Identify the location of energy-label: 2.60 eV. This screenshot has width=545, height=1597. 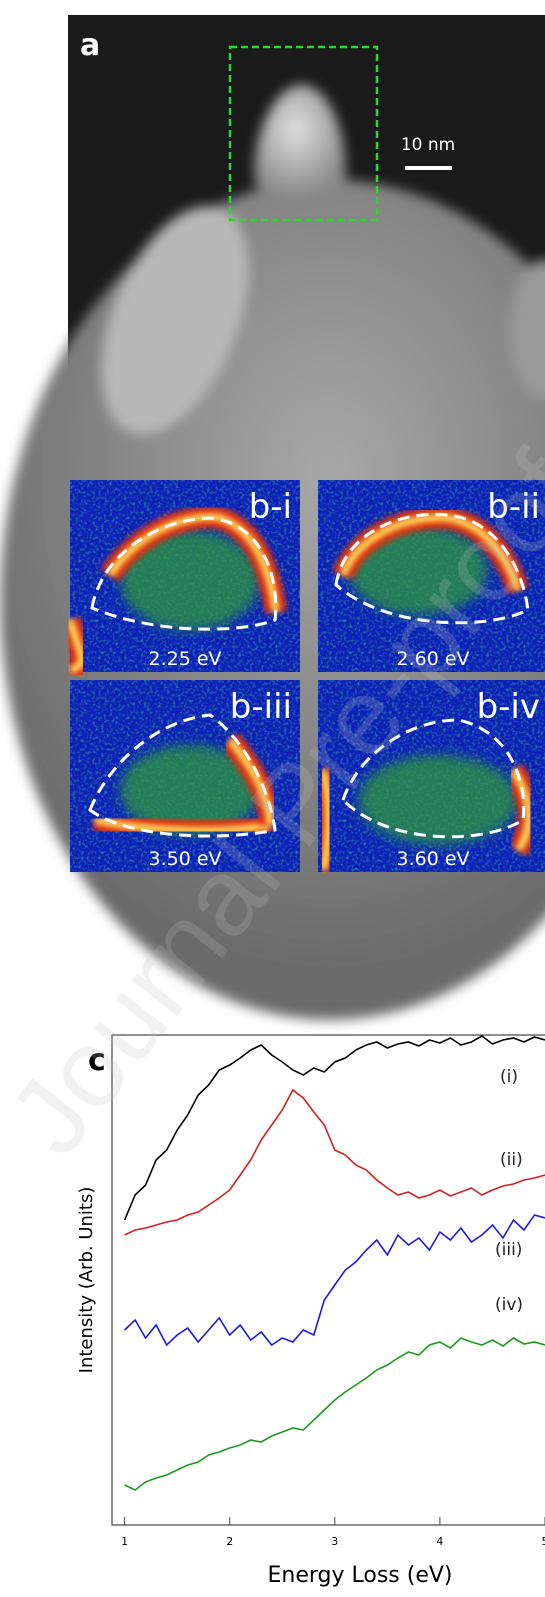
(432, 659).